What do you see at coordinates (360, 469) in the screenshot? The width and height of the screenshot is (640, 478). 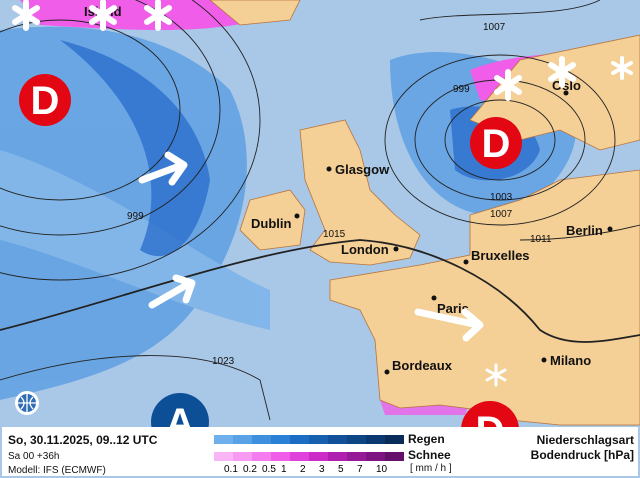 I see `scale-tick: 7` at bounding box center [360, 469].